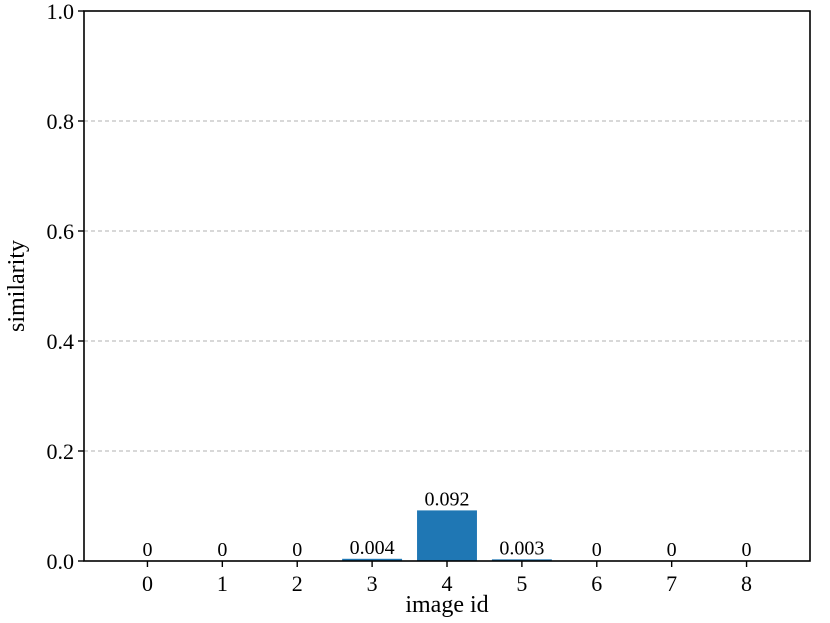 The height and width of the screenshot is (623, 830). I want to click on x-axis-label: image id, so click(446, 605).